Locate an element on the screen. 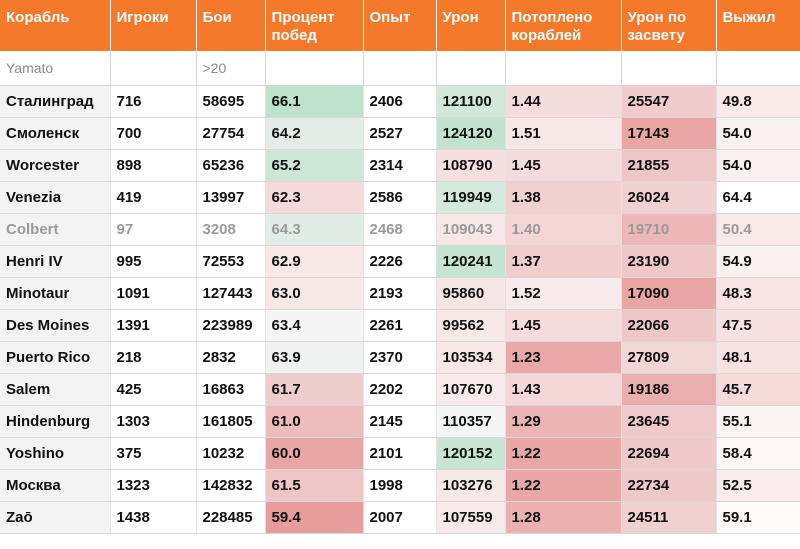  cell-damage: 99562 is located at coordinates (471, 325).